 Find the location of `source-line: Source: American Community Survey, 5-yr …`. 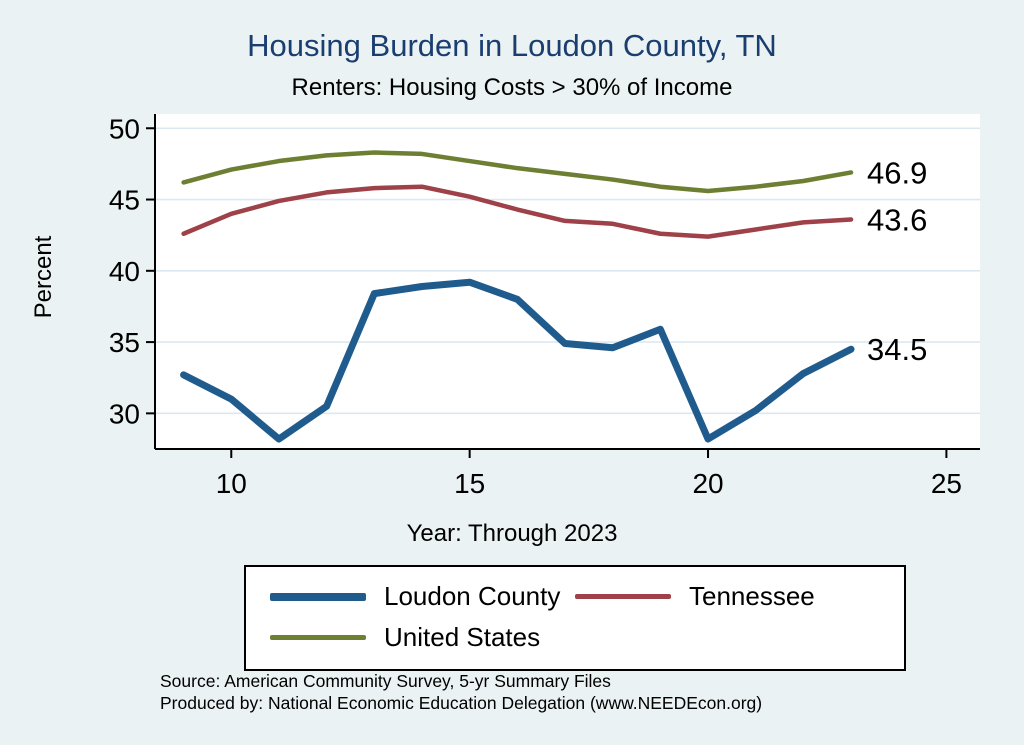

source-line: Source: American Community Survey, 5-yr … is located at coordinates (385, 681).